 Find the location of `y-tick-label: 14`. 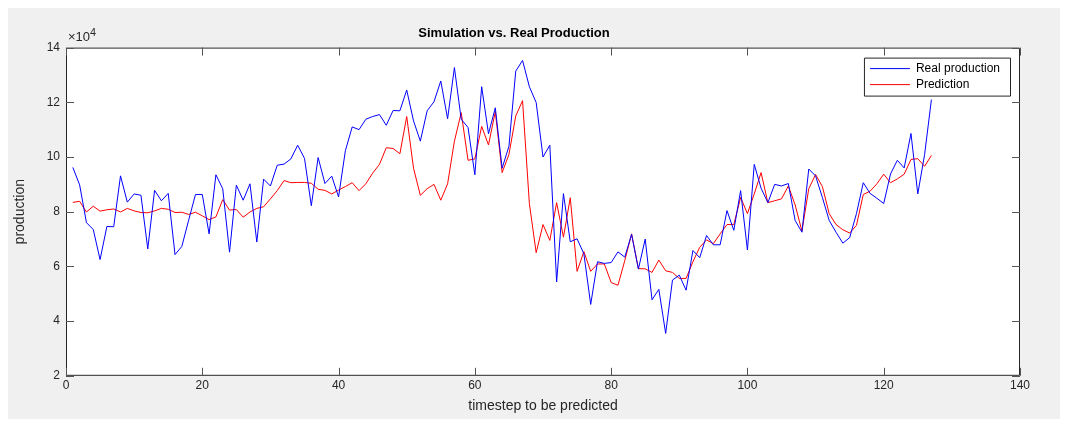

y-tick-label: 14 is located at coordinates (53, 46).